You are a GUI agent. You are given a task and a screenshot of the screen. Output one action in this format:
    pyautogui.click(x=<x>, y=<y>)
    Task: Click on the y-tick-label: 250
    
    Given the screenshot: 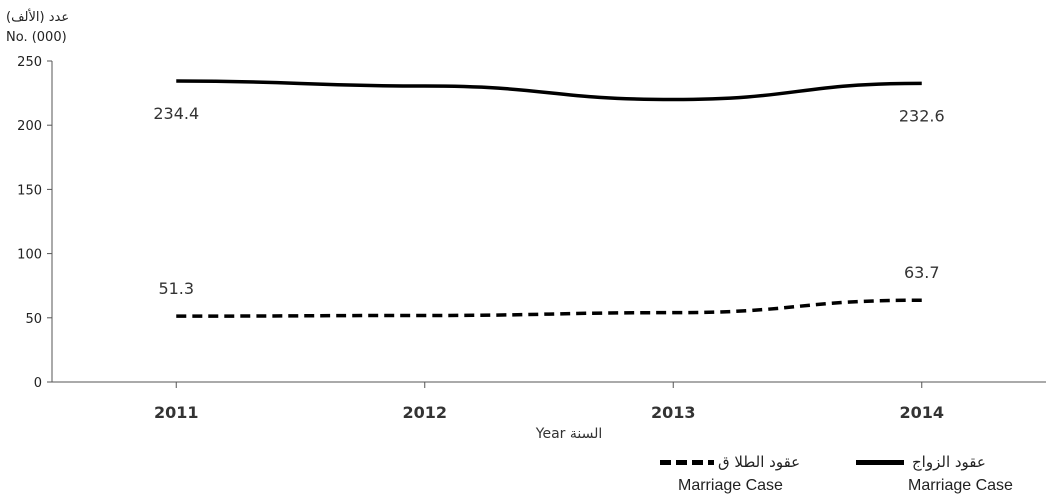 What is the action you would take?
    pyautogui.click(x=29, y=62)
    